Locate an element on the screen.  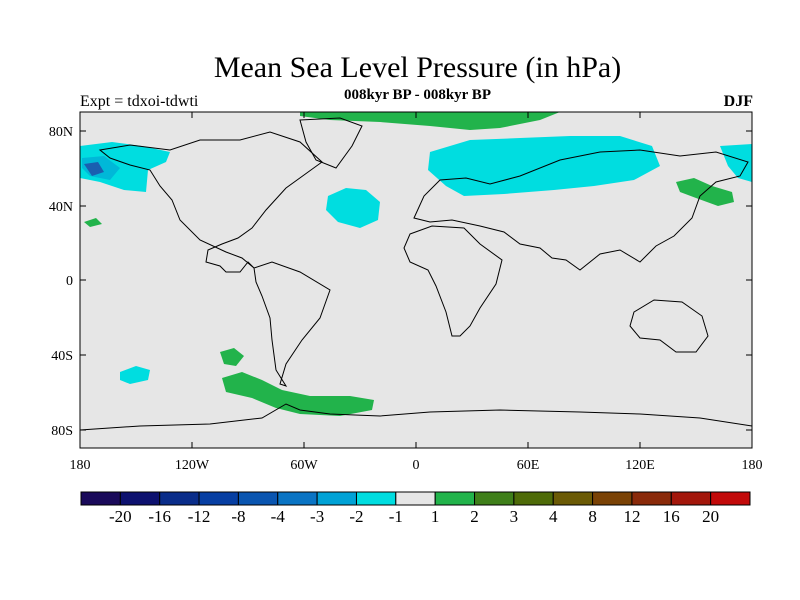
map-subtitle: 008kyr BP - 008kyr BP is located at coordinates (417, 95).